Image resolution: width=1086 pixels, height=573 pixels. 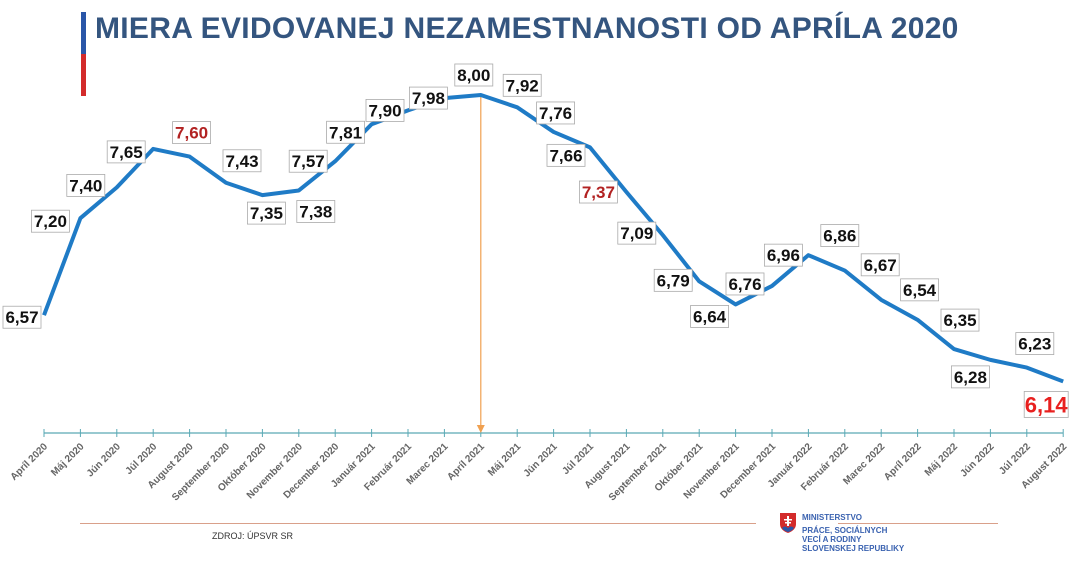 I want to click on data-label: 7,40, so click(x=85, y=185).